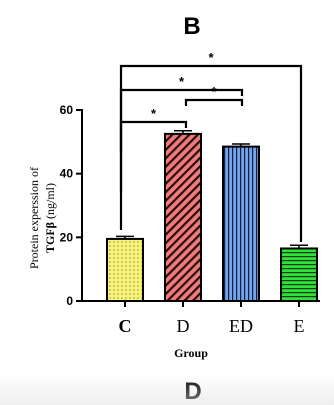  I want to click on category-label-e: E, so click(299, 326).